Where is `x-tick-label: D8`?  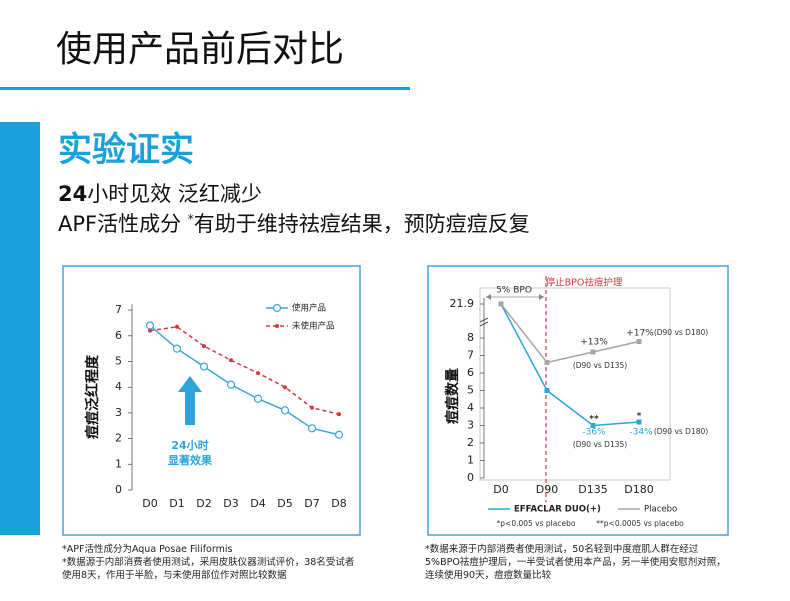
x-tick-label: D8 is located at coordinates (338, 503).